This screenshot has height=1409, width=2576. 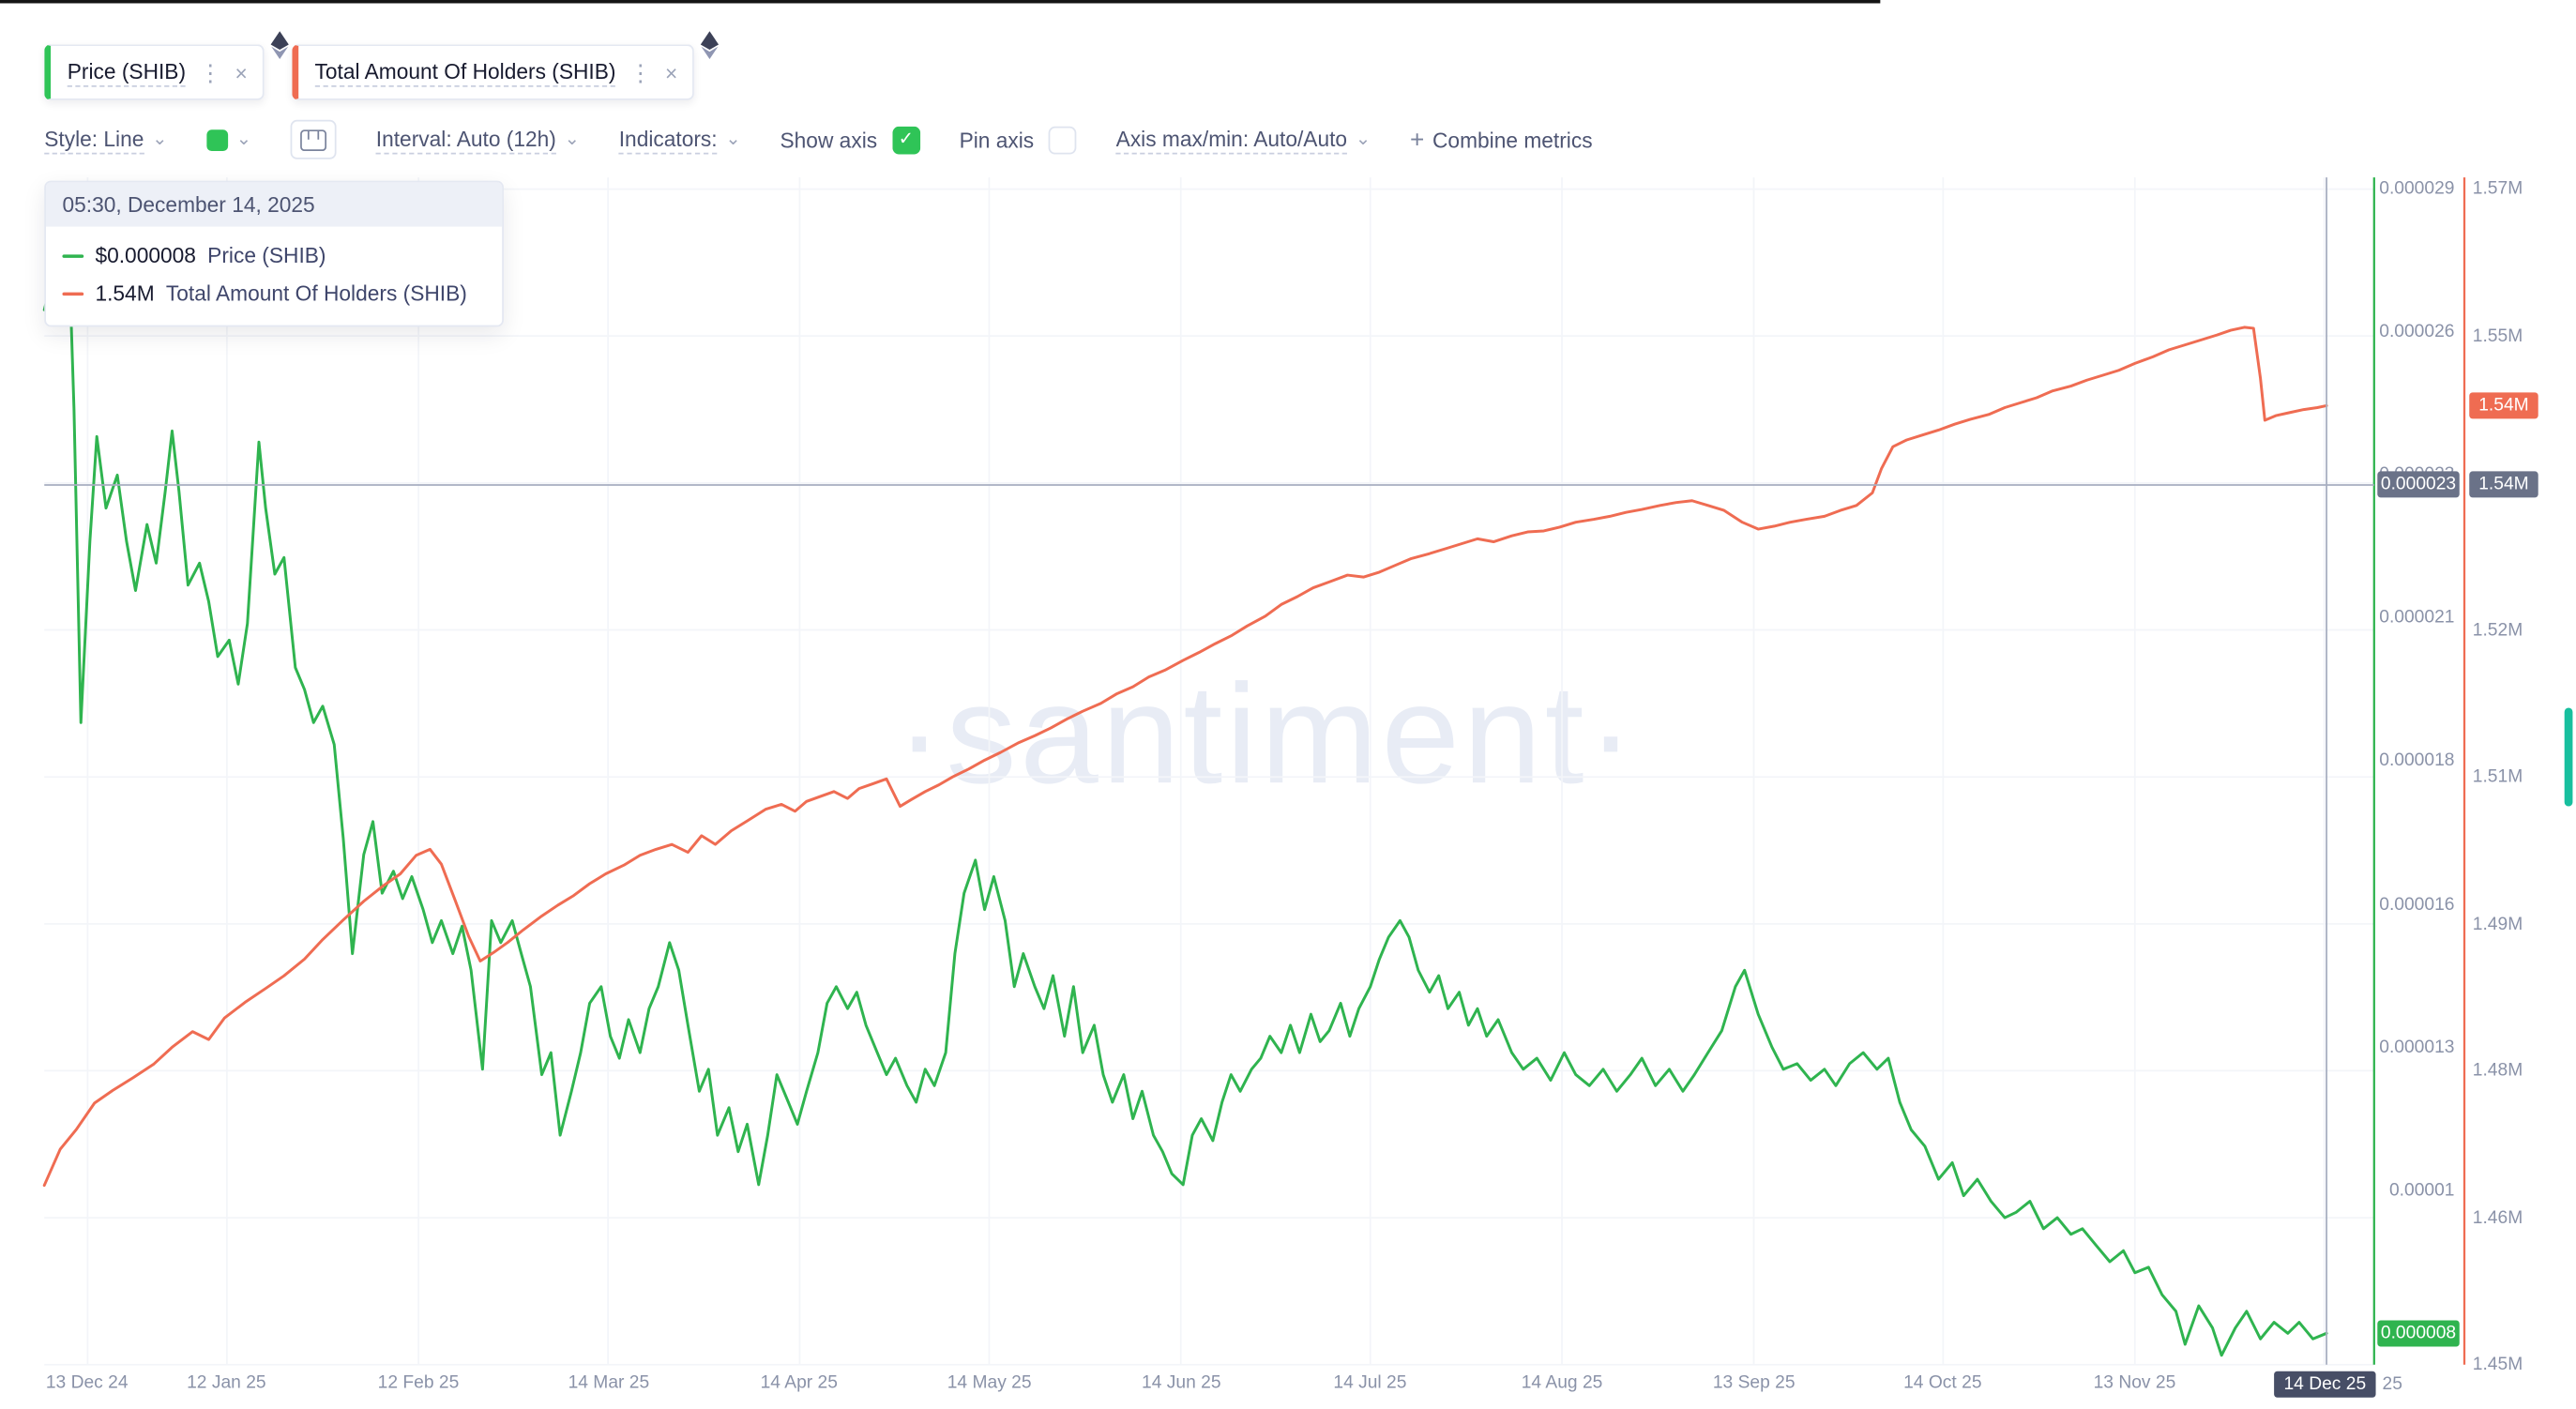 I want to click on price-axis-tick: 0.000026, so click(x=2417, y=332).